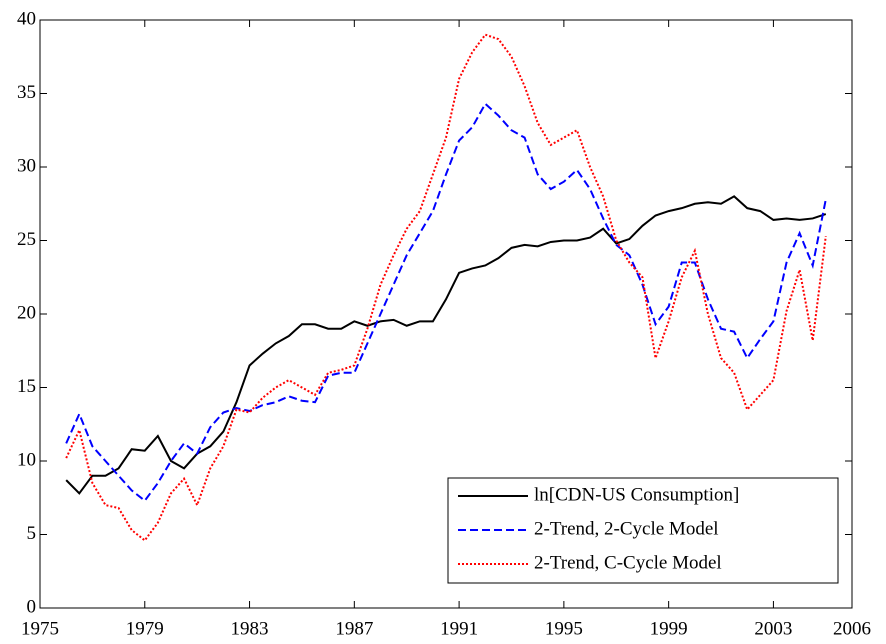  Describe the element at coordinates (26, 92) in the screenshot. I see `y-tick-label: 35` at that location.